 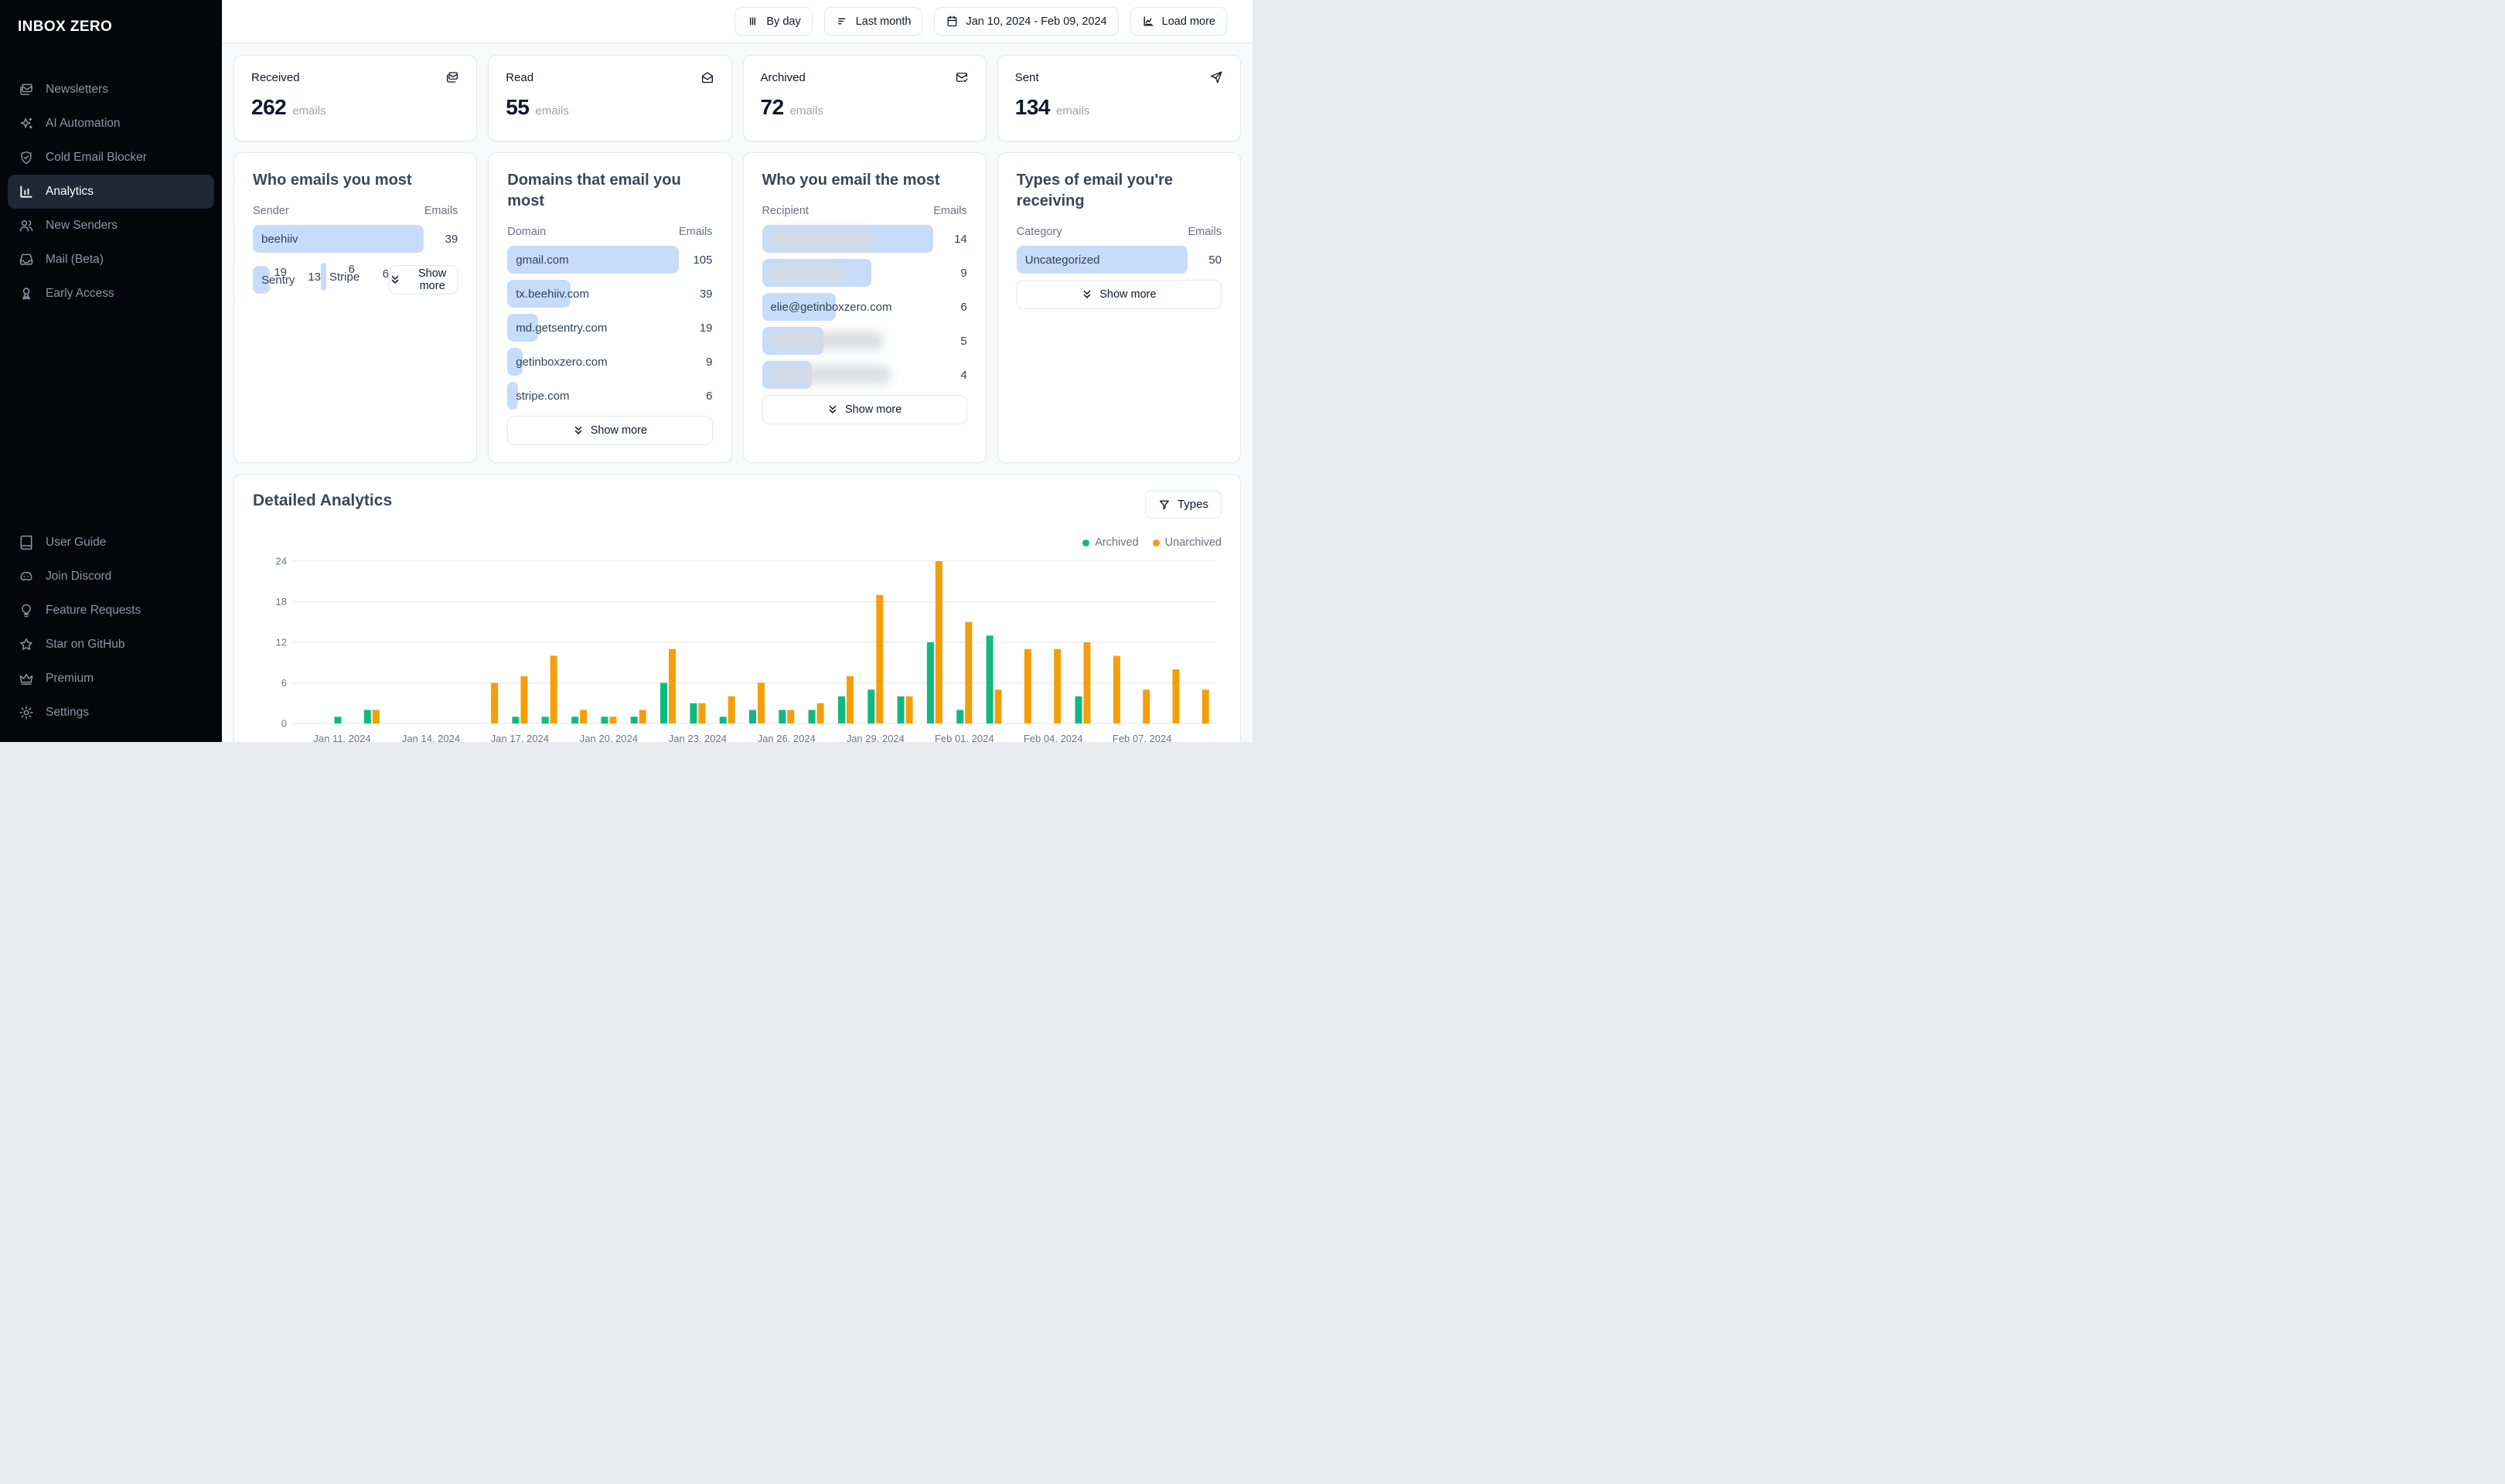 What do you see at coordinates (864, 273) in the screenshot?
I see `table-row: 9` at bounding box center [864, 273].